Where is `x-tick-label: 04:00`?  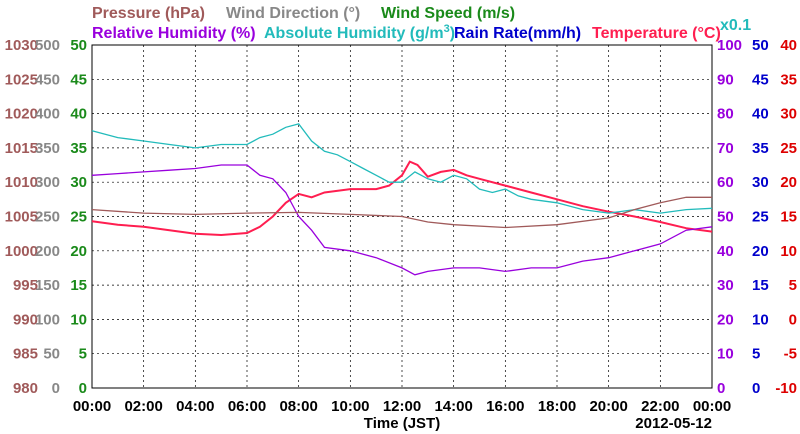 x-tick-label: 04:00 is located at coordinates (195, 406).